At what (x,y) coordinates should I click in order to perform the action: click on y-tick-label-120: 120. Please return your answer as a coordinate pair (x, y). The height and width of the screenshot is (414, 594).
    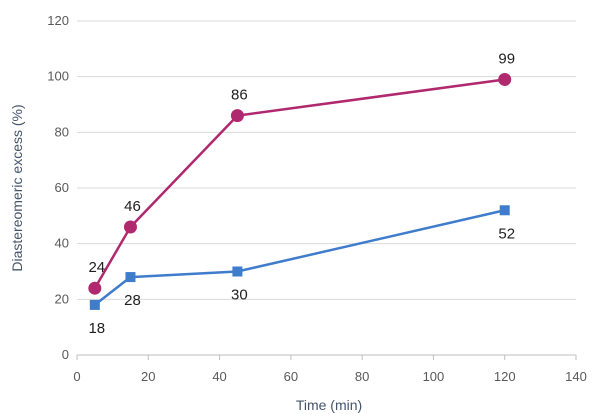
    Looking at the image, I should click on (58, 20).